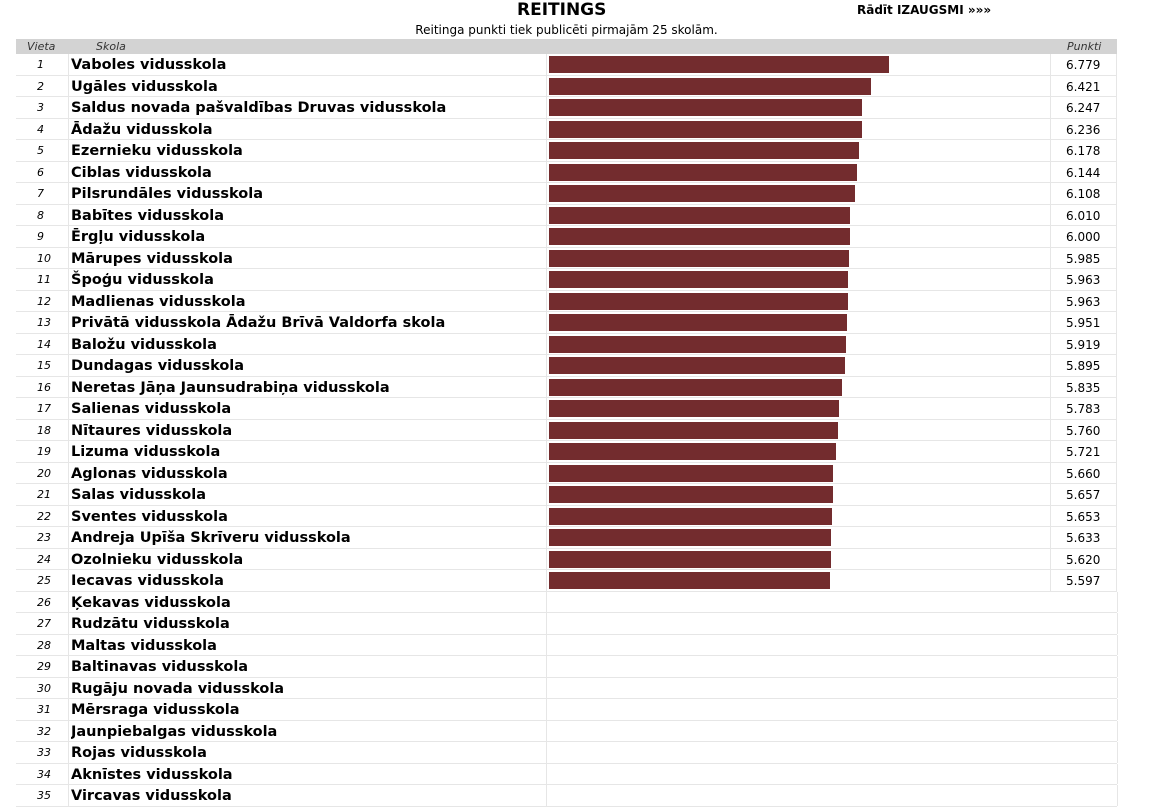 The height and width of the screenshot is (811, 1166). What do you see at coordinates (1083, 451) in the screenshot?
I see `points-cell: 5.721` at bounding box center [1083, 451].